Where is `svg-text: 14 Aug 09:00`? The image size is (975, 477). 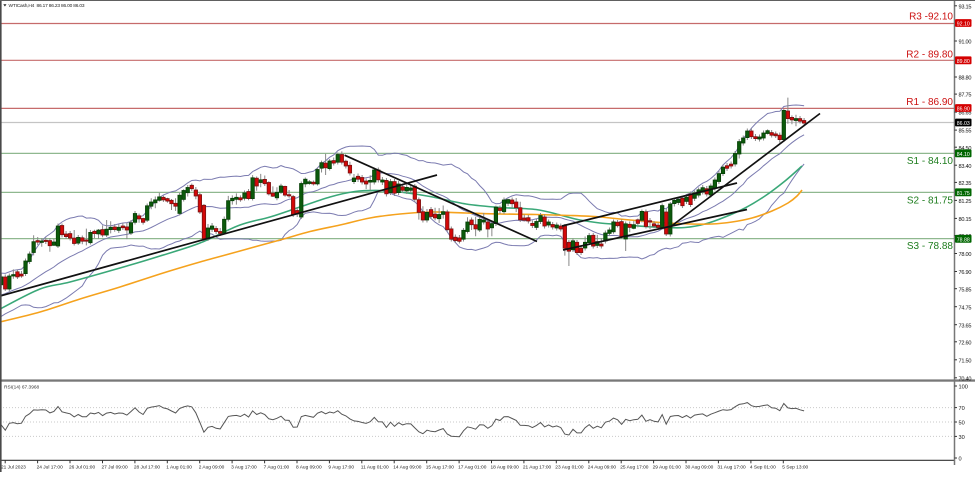
svg-text: 14 Aug 09:00 is located at coordinates (407, 468).